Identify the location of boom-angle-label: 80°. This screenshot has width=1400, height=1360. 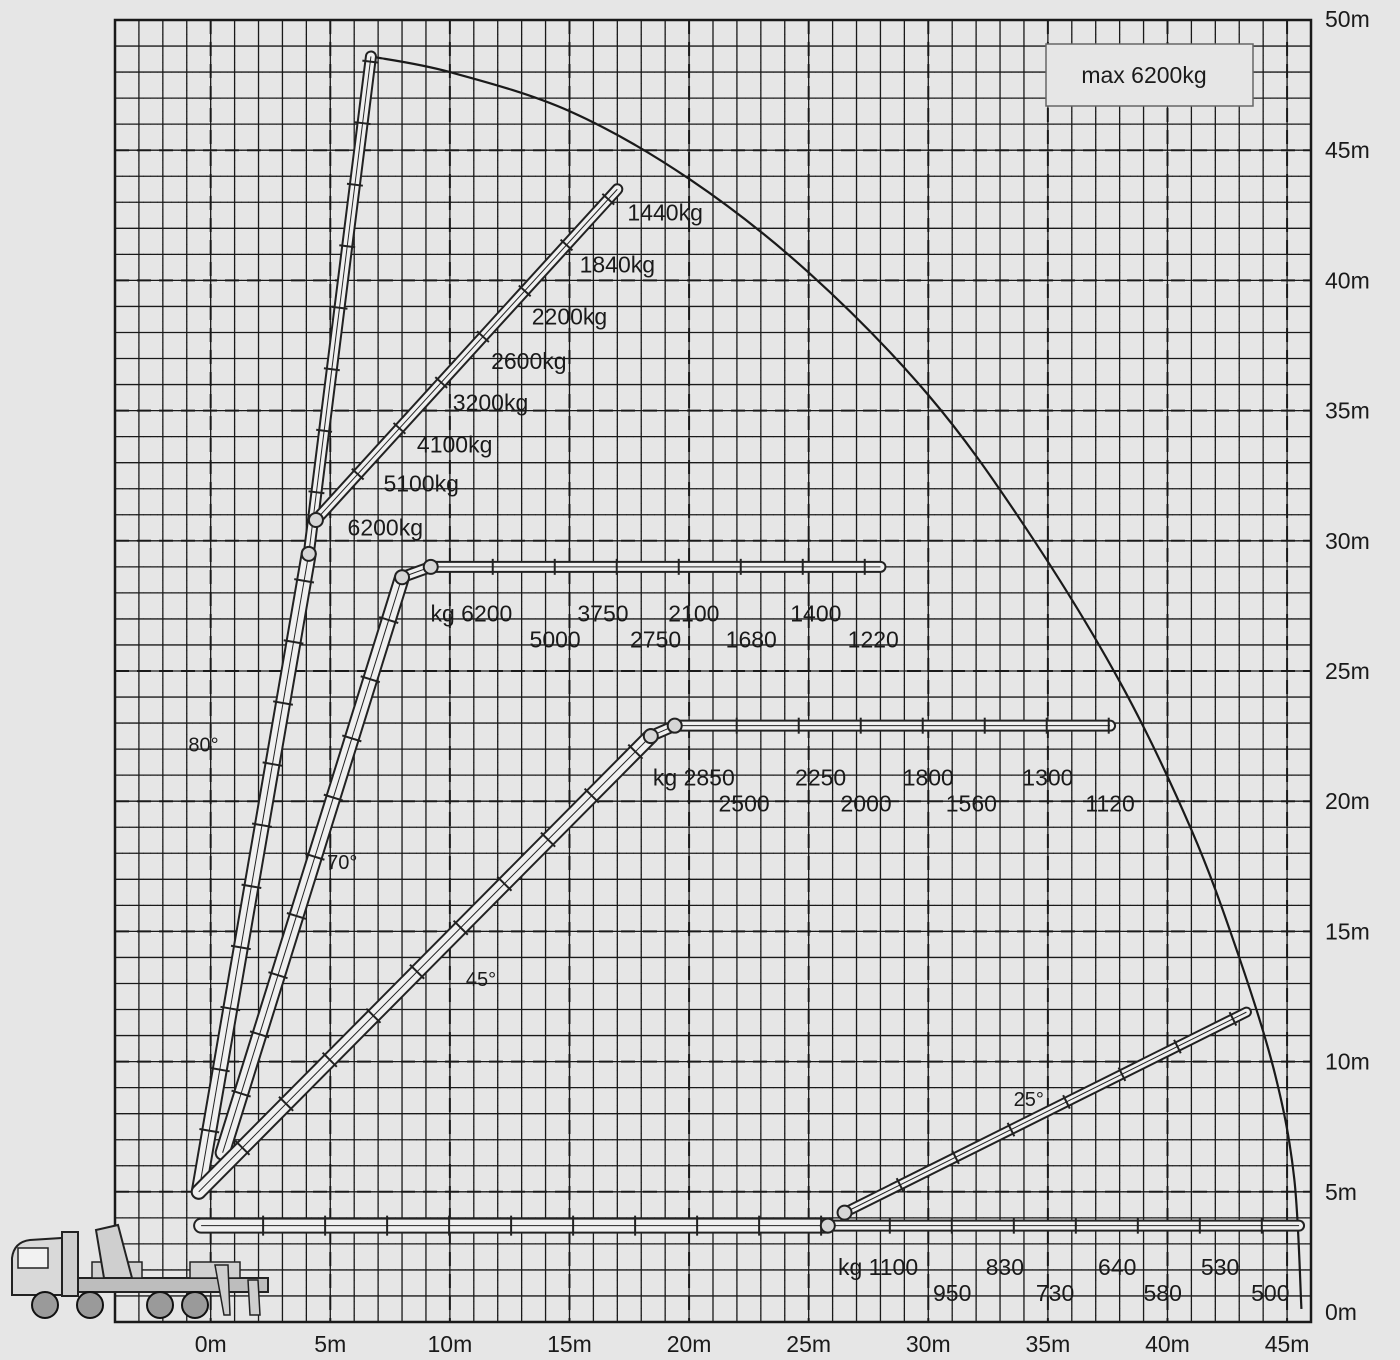
(203, 746).